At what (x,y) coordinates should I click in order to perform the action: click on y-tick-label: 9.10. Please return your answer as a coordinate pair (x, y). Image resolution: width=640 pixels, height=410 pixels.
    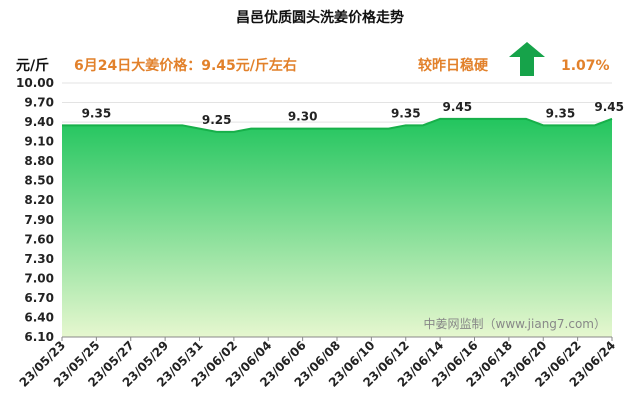
    Looking at the image, I should click on (39, 142).